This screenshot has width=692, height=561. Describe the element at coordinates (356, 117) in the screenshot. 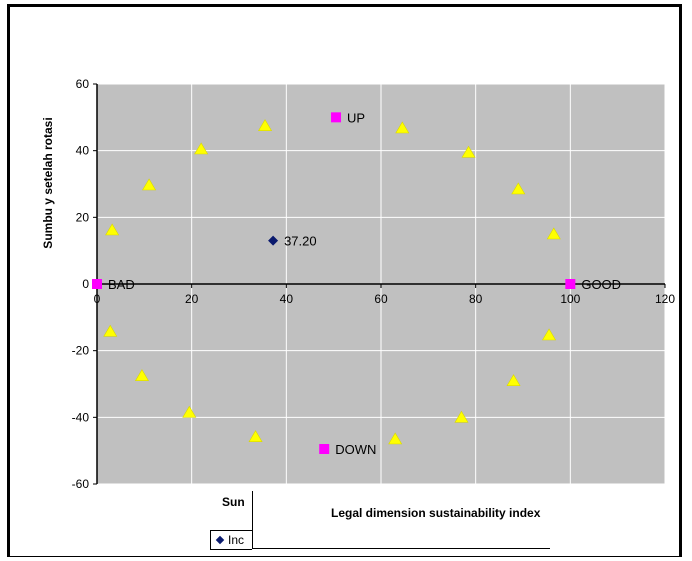

I see `point-label: UP` at that location.